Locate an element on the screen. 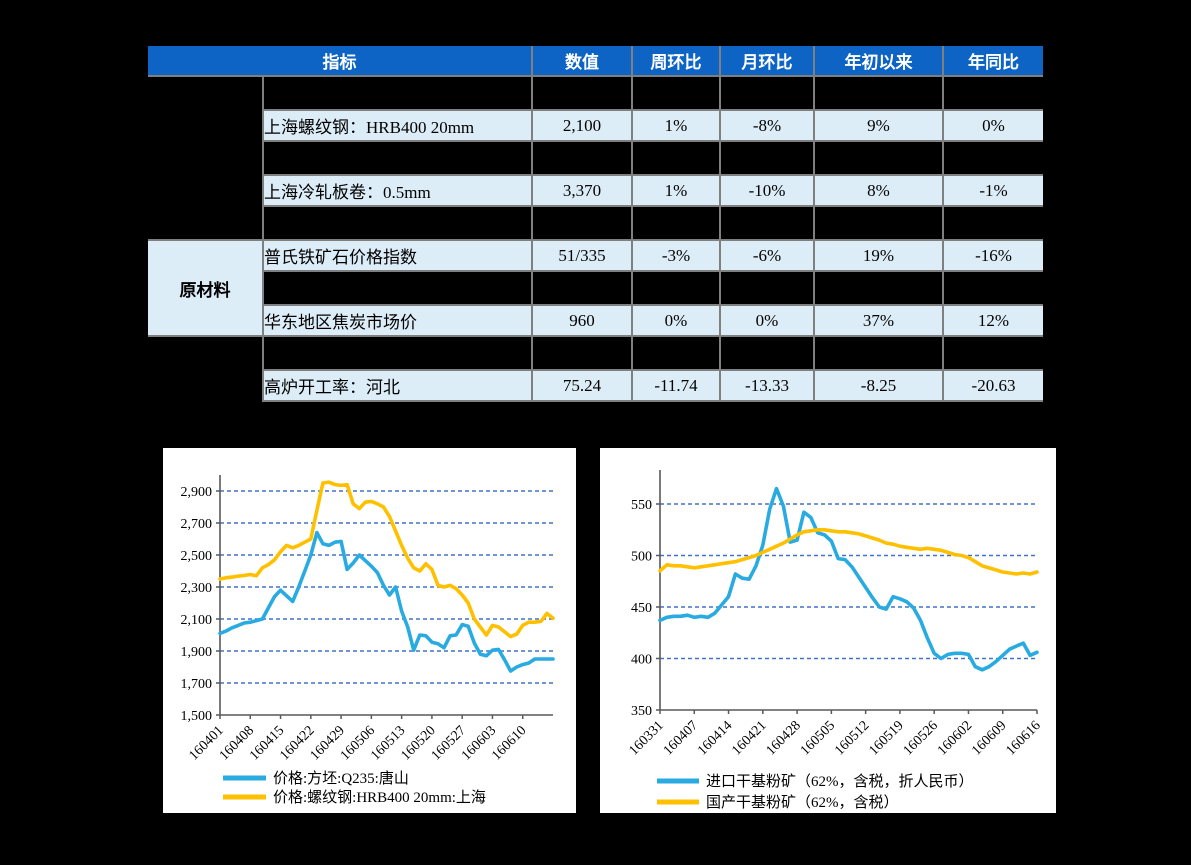  indicator-name-cell: 上海螺纹钢：HRB400 20mm is located at coordinates (397, 125).